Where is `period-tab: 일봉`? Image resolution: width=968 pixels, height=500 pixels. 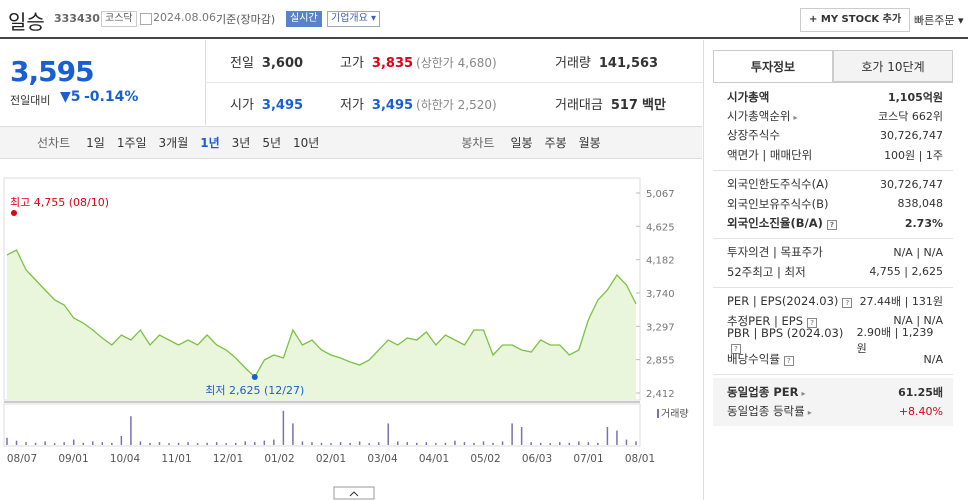 period-tab: 일봉 is located at coordinates (521, 143).